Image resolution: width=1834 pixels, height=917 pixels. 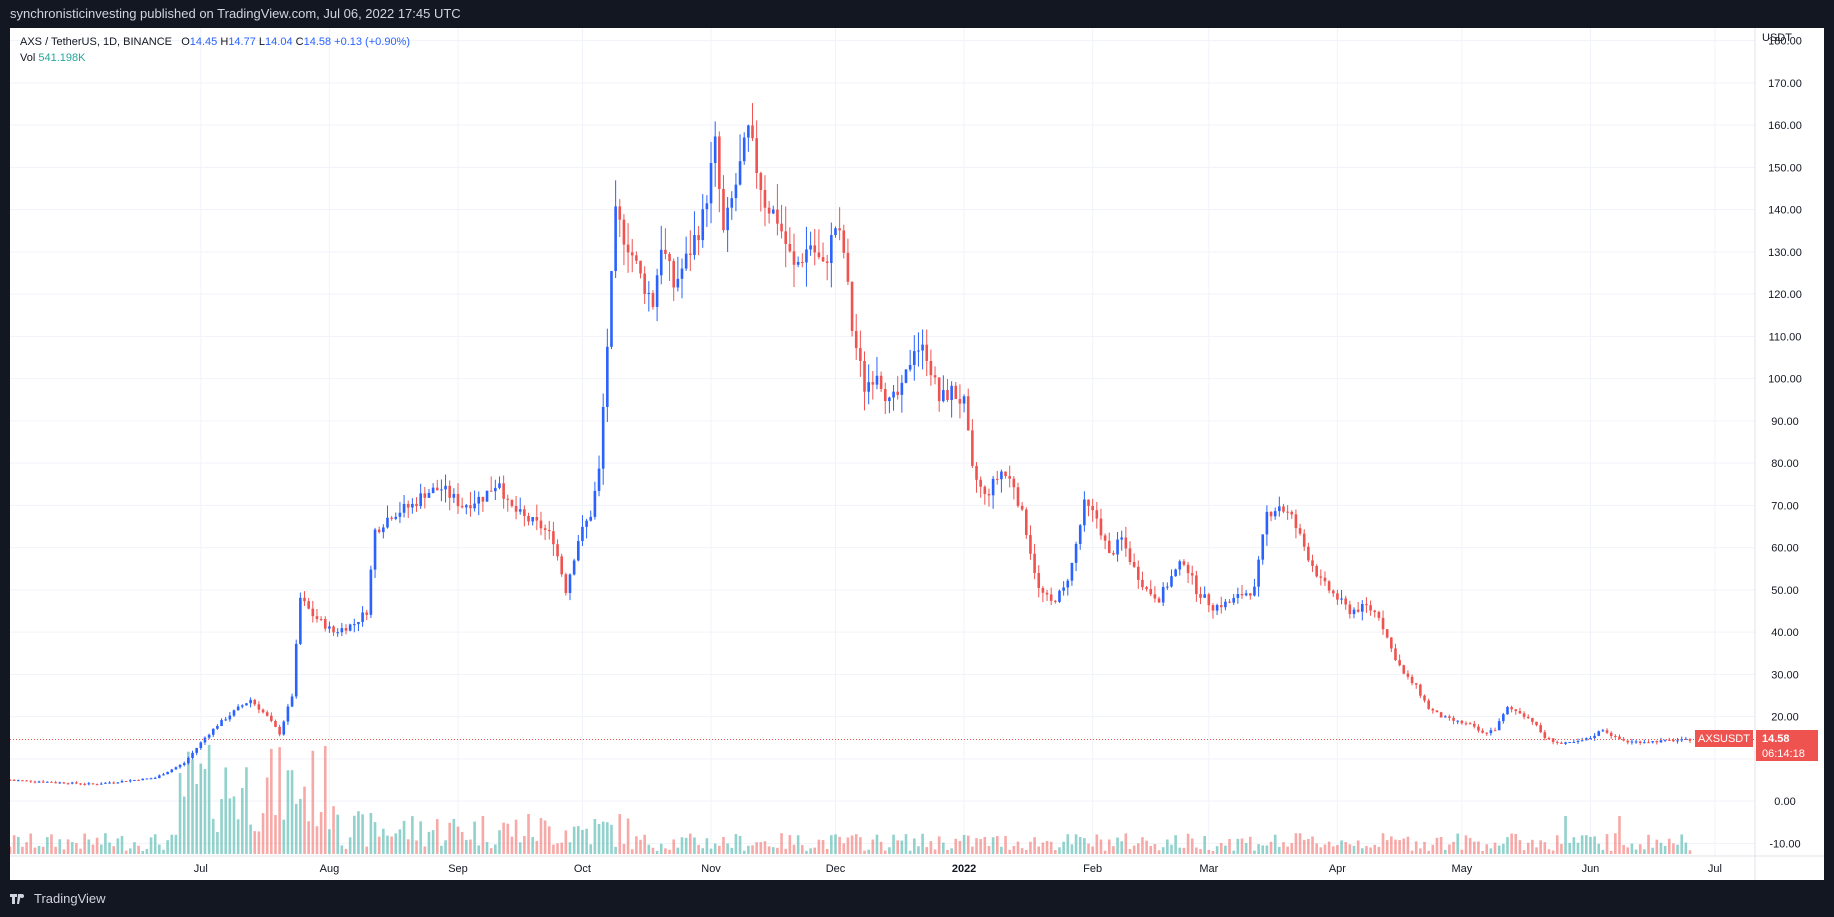 What do you see at coordinates (1337, 869) in the screenshot?
I see `x-tick-label: Apr` at bounding box center [1337, 869].